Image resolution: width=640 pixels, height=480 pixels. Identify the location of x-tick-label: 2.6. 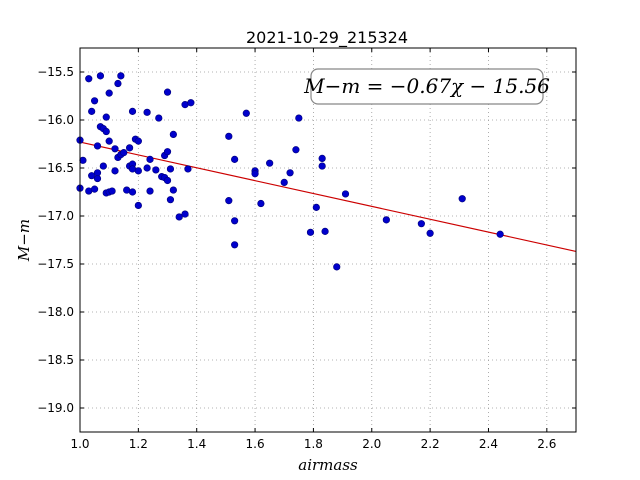
(546, 444).